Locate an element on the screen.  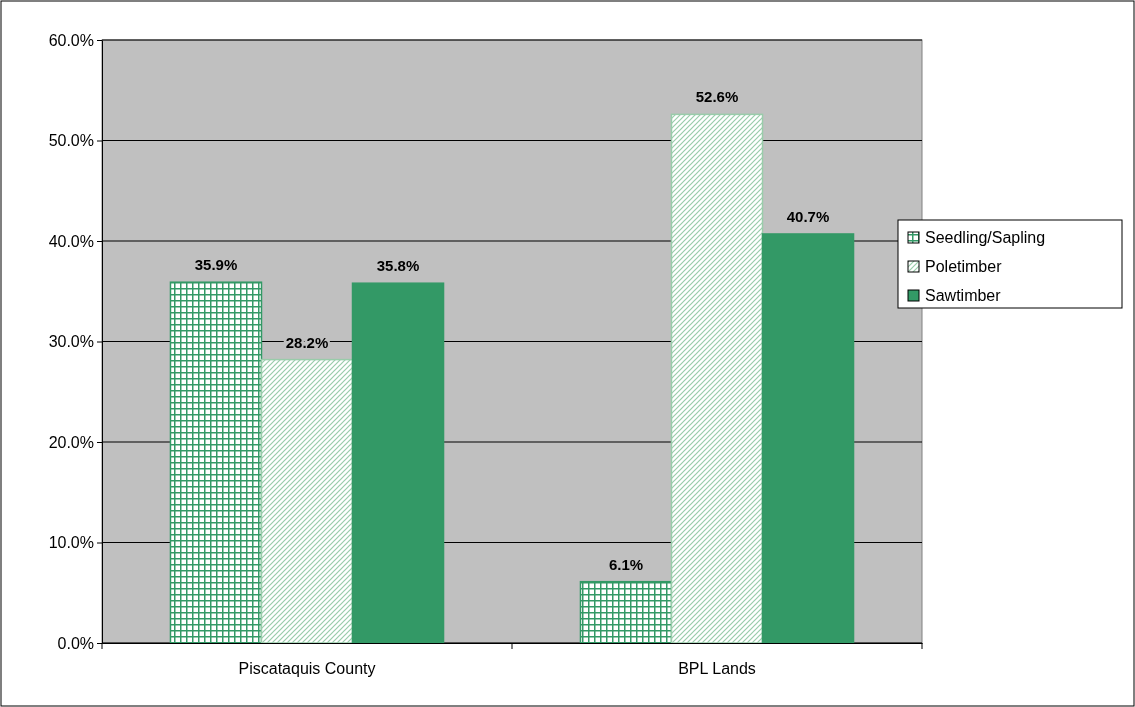
y-tick-label: 10.0% is located at coordinates (71, 543).